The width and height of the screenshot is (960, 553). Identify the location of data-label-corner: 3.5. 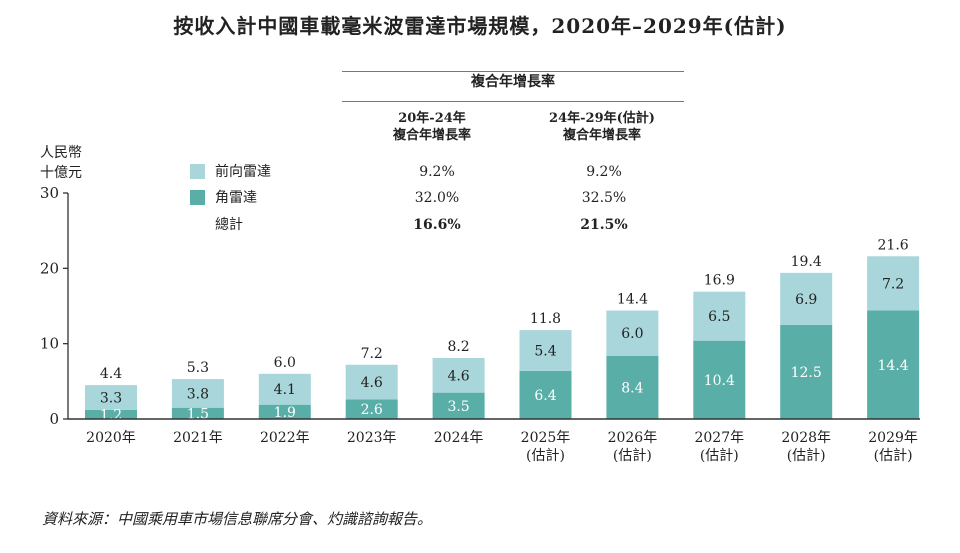
(458, 407).